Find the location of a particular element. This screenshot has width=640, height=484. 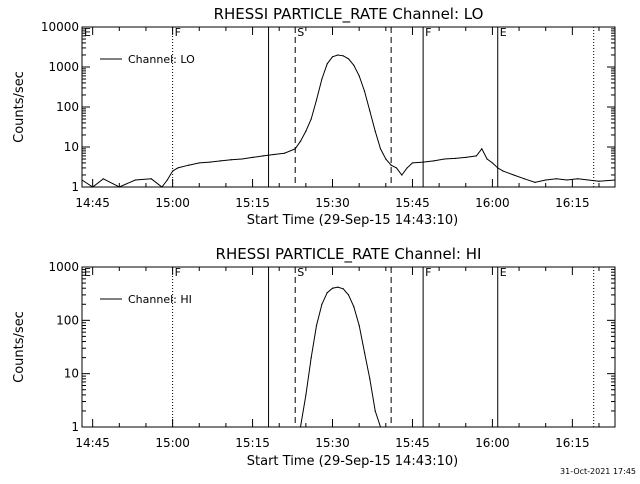

legend-entry: Channel: HI is located at coordinates (160, 299).